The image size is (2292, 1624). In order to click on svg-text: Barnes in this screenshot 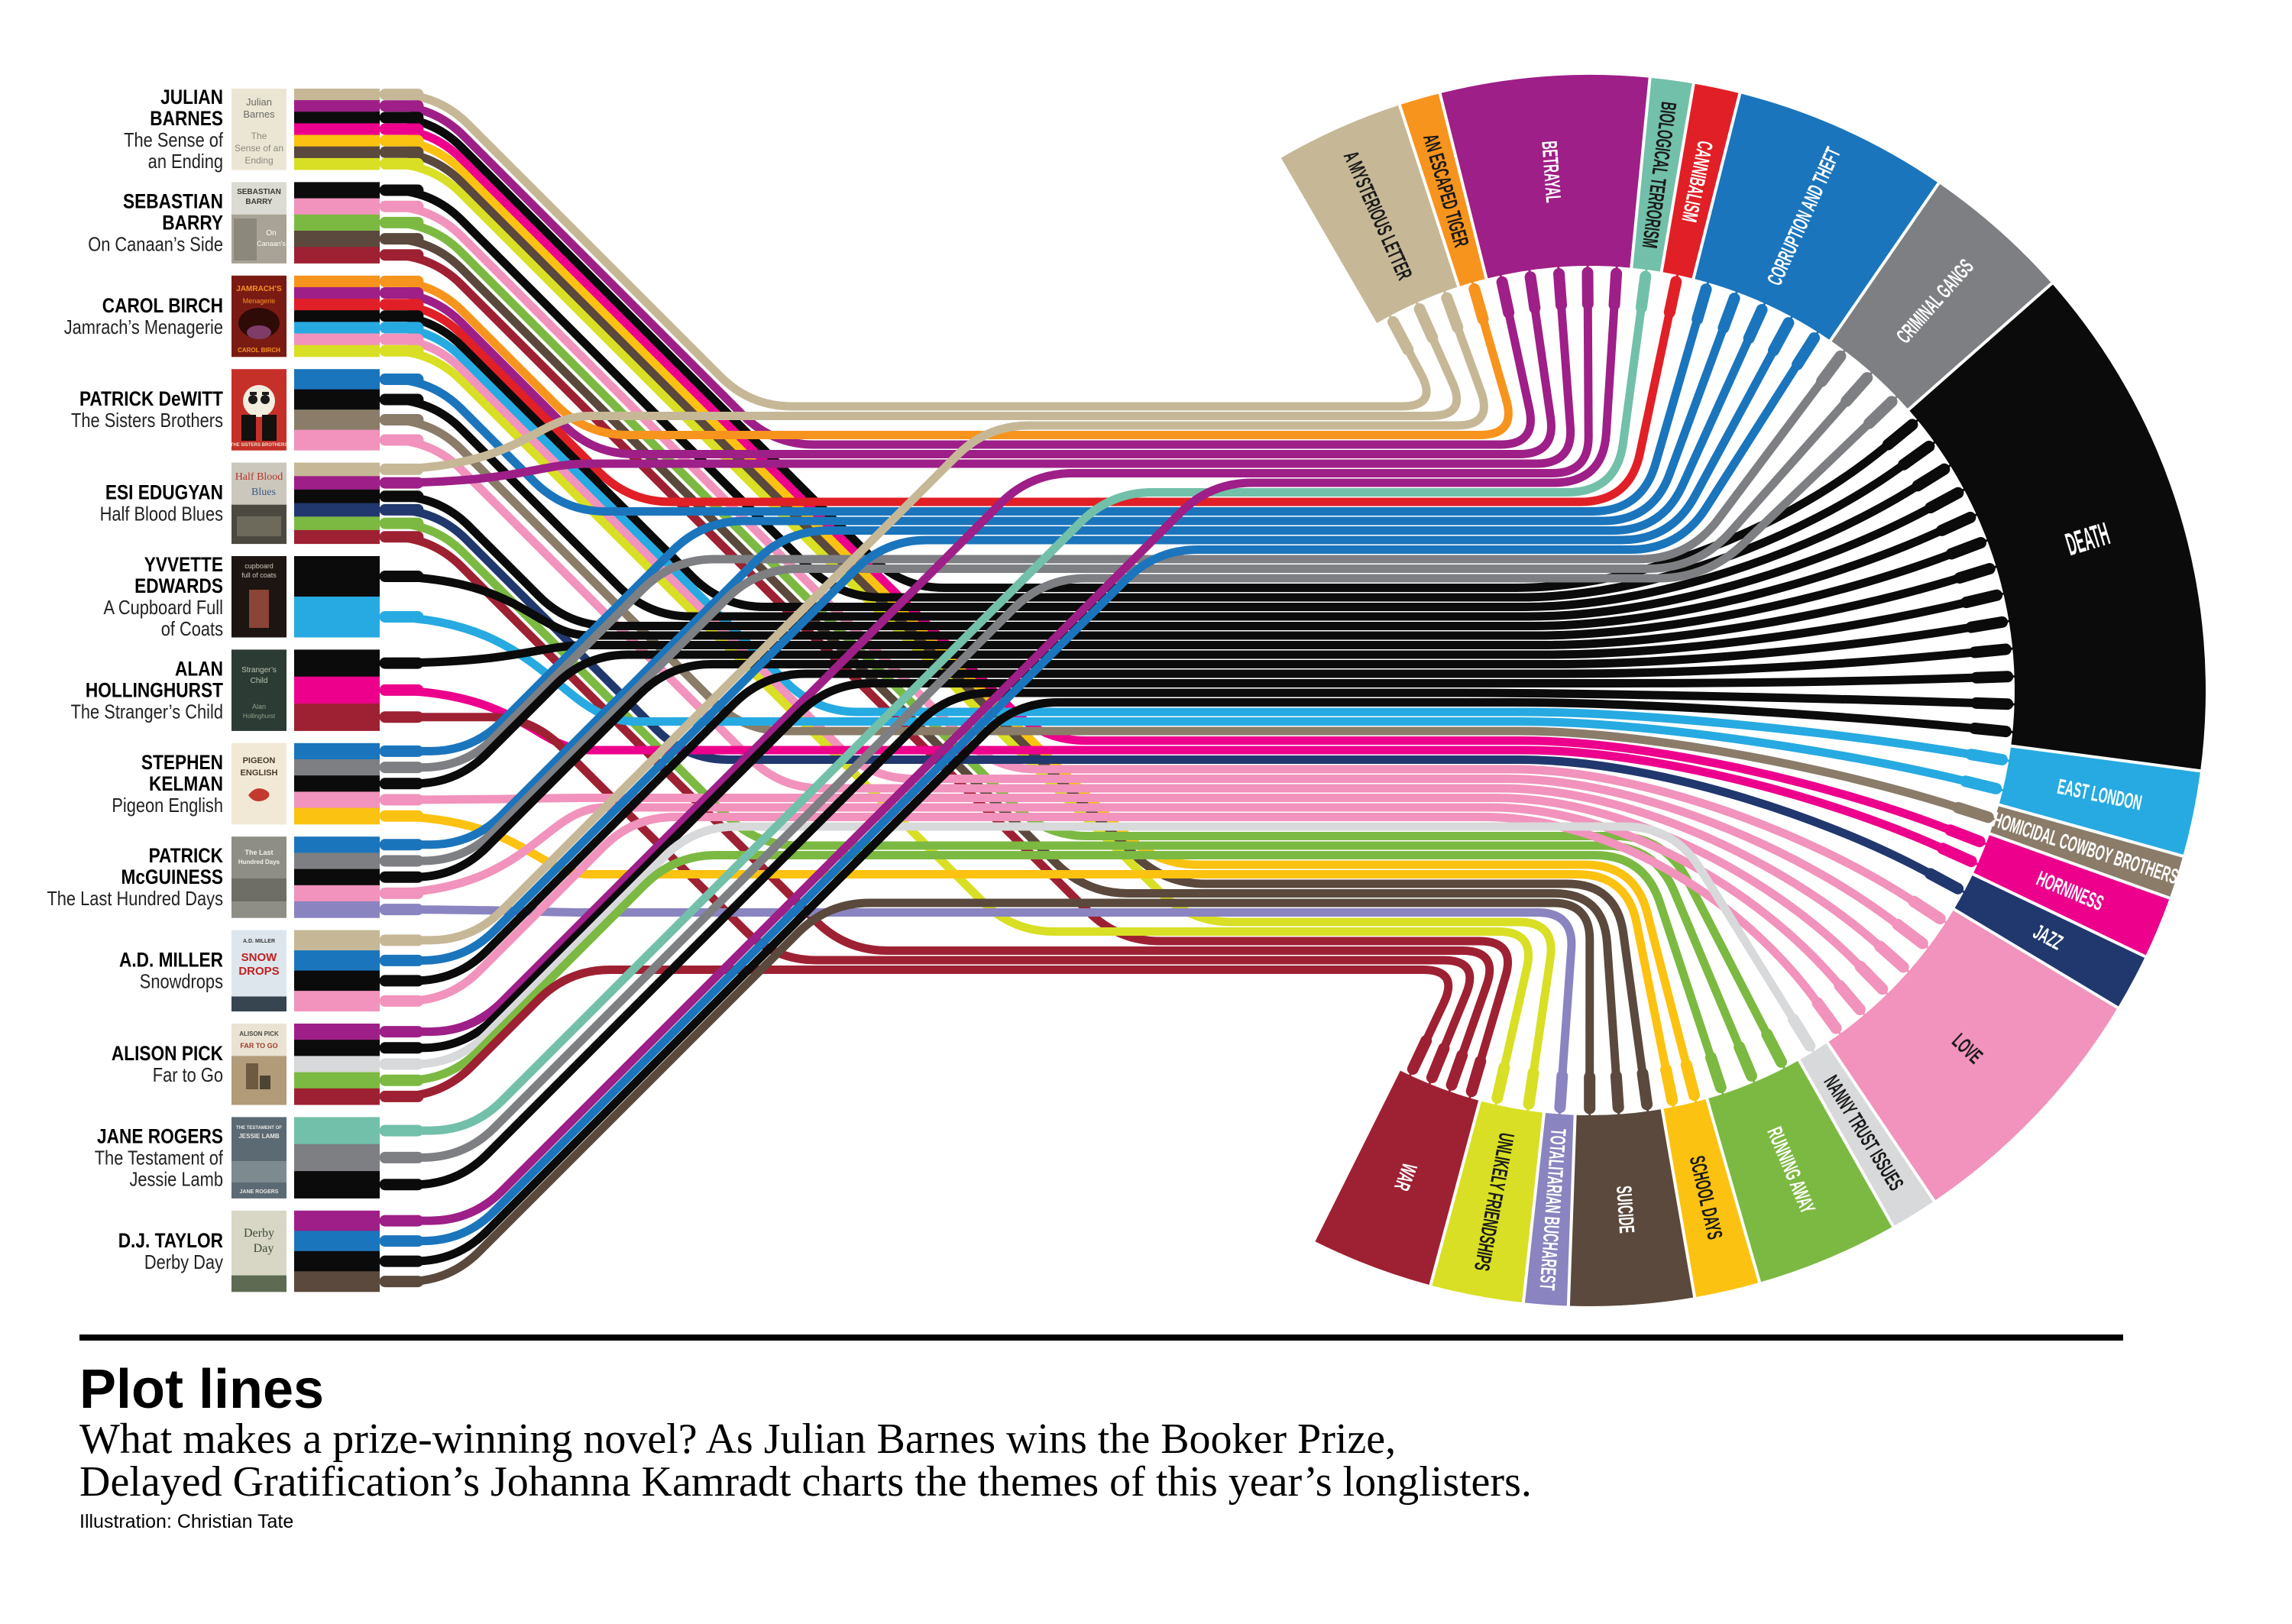, I will do `click(259, 114)`.